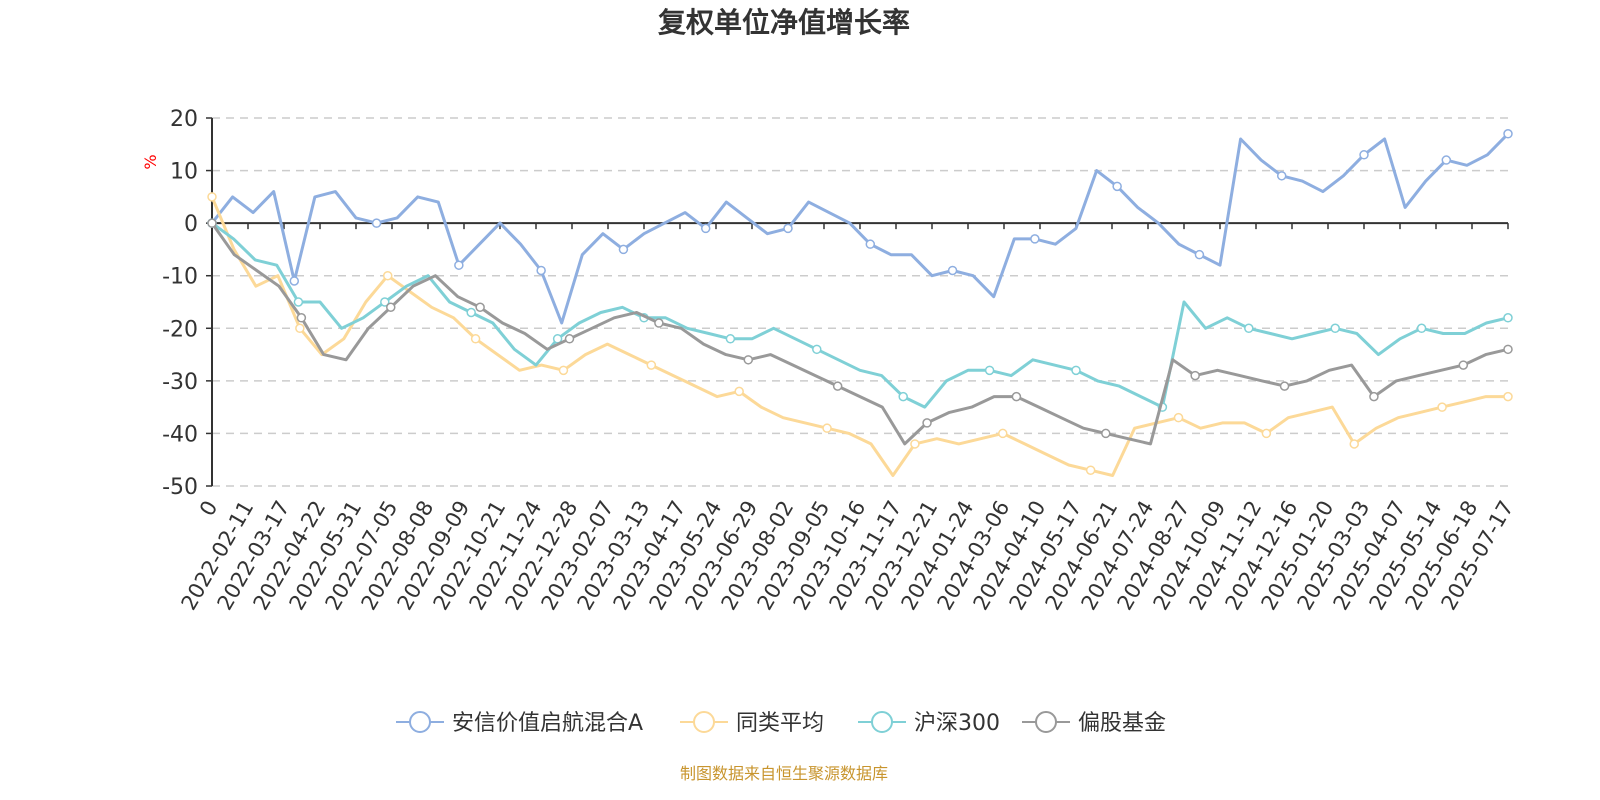 Image resolution: width=1600 pixels, height=800 pixels. I want to click on y-axis-unit: %, so click(150, 161).